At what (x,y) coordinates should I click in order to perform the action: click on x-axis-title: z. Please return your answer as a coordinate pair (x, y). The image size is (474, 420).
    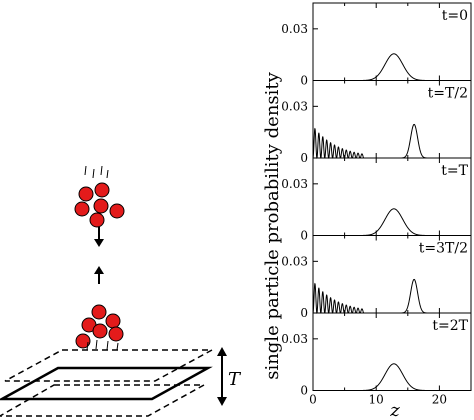
    Looking at the image, I should click on (394, 410).